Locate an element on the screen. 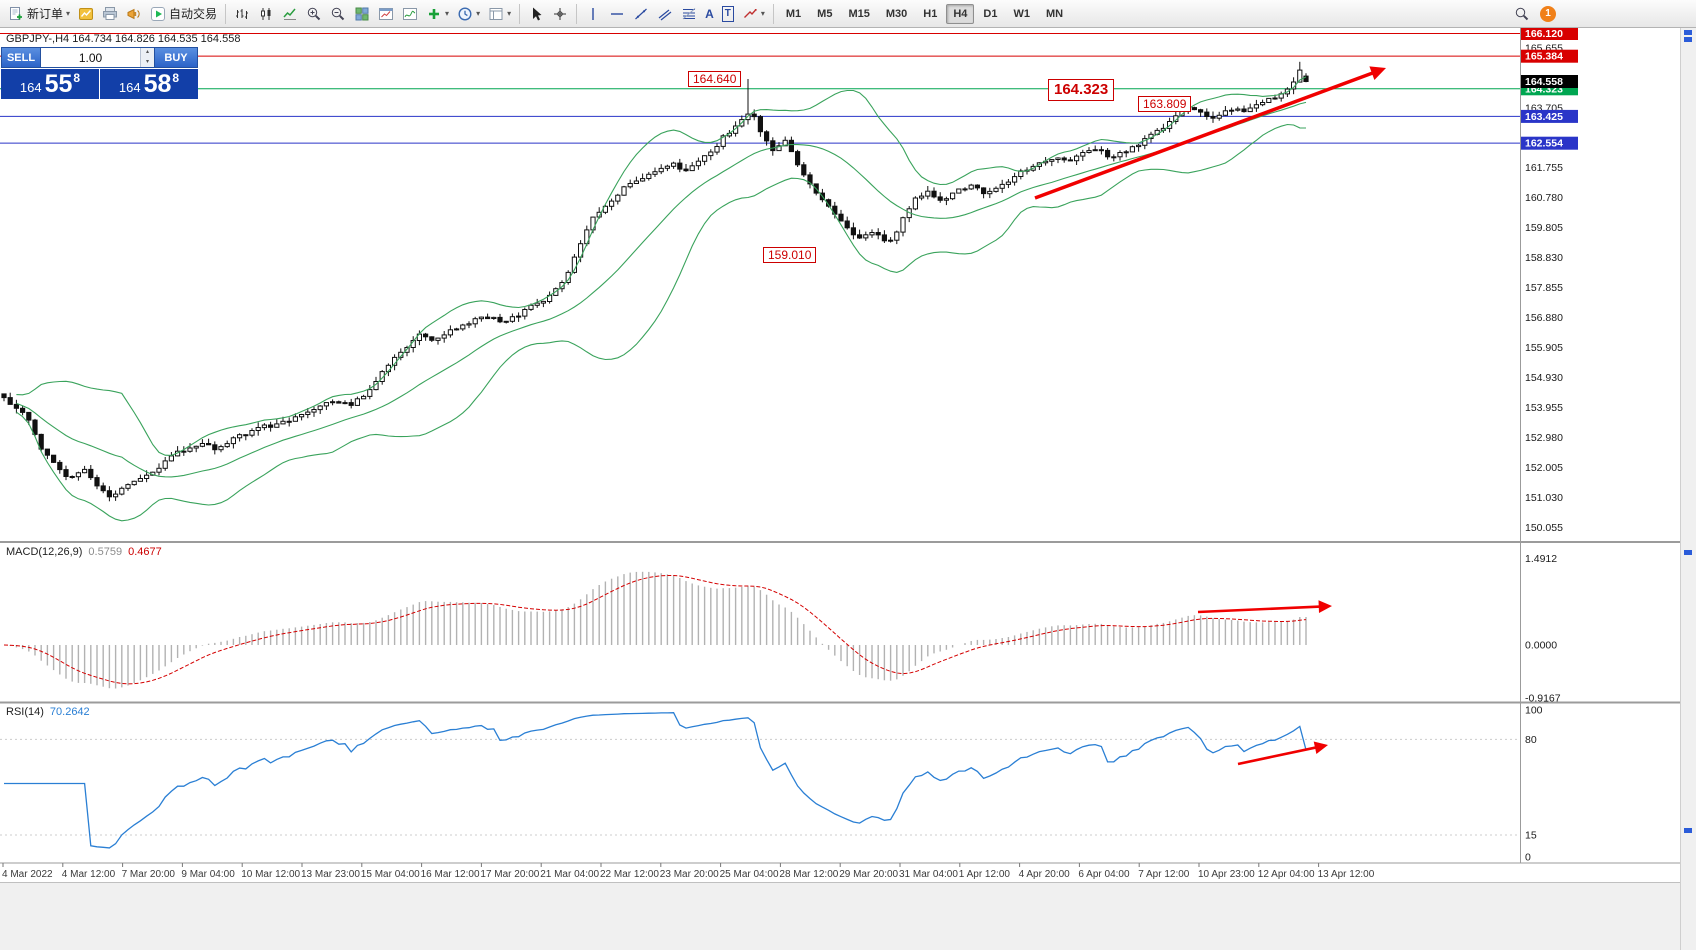 This screenshot has width=1696, height=950. spin-down-icon: ▾ is located at coordinates (147, 62).